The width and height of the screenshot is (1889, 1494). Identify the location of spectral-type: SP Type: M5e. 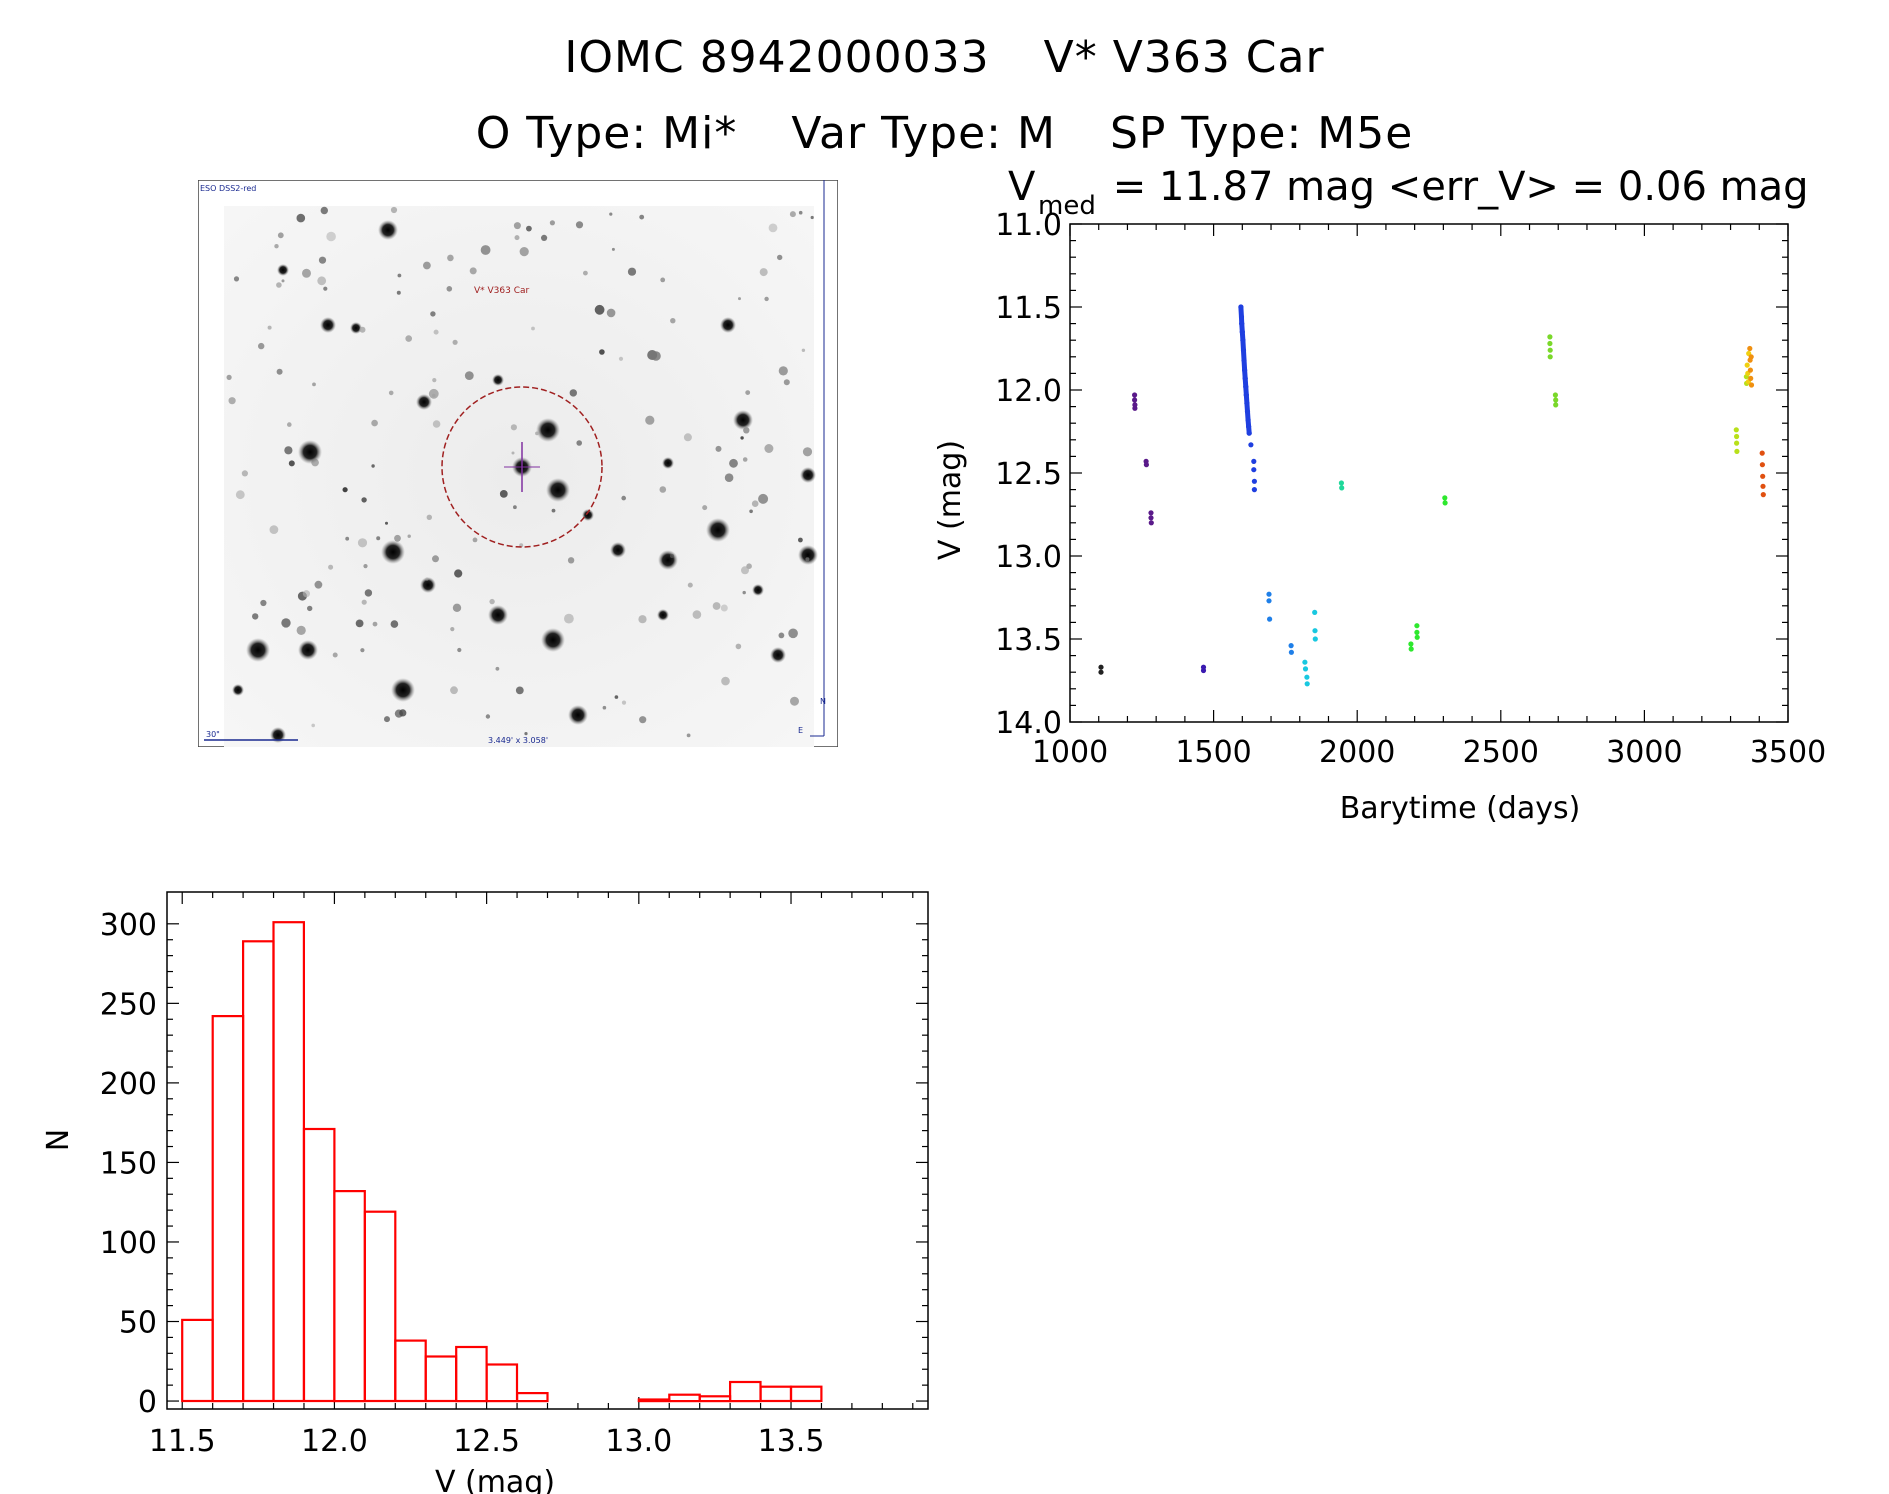
(1261, 133).